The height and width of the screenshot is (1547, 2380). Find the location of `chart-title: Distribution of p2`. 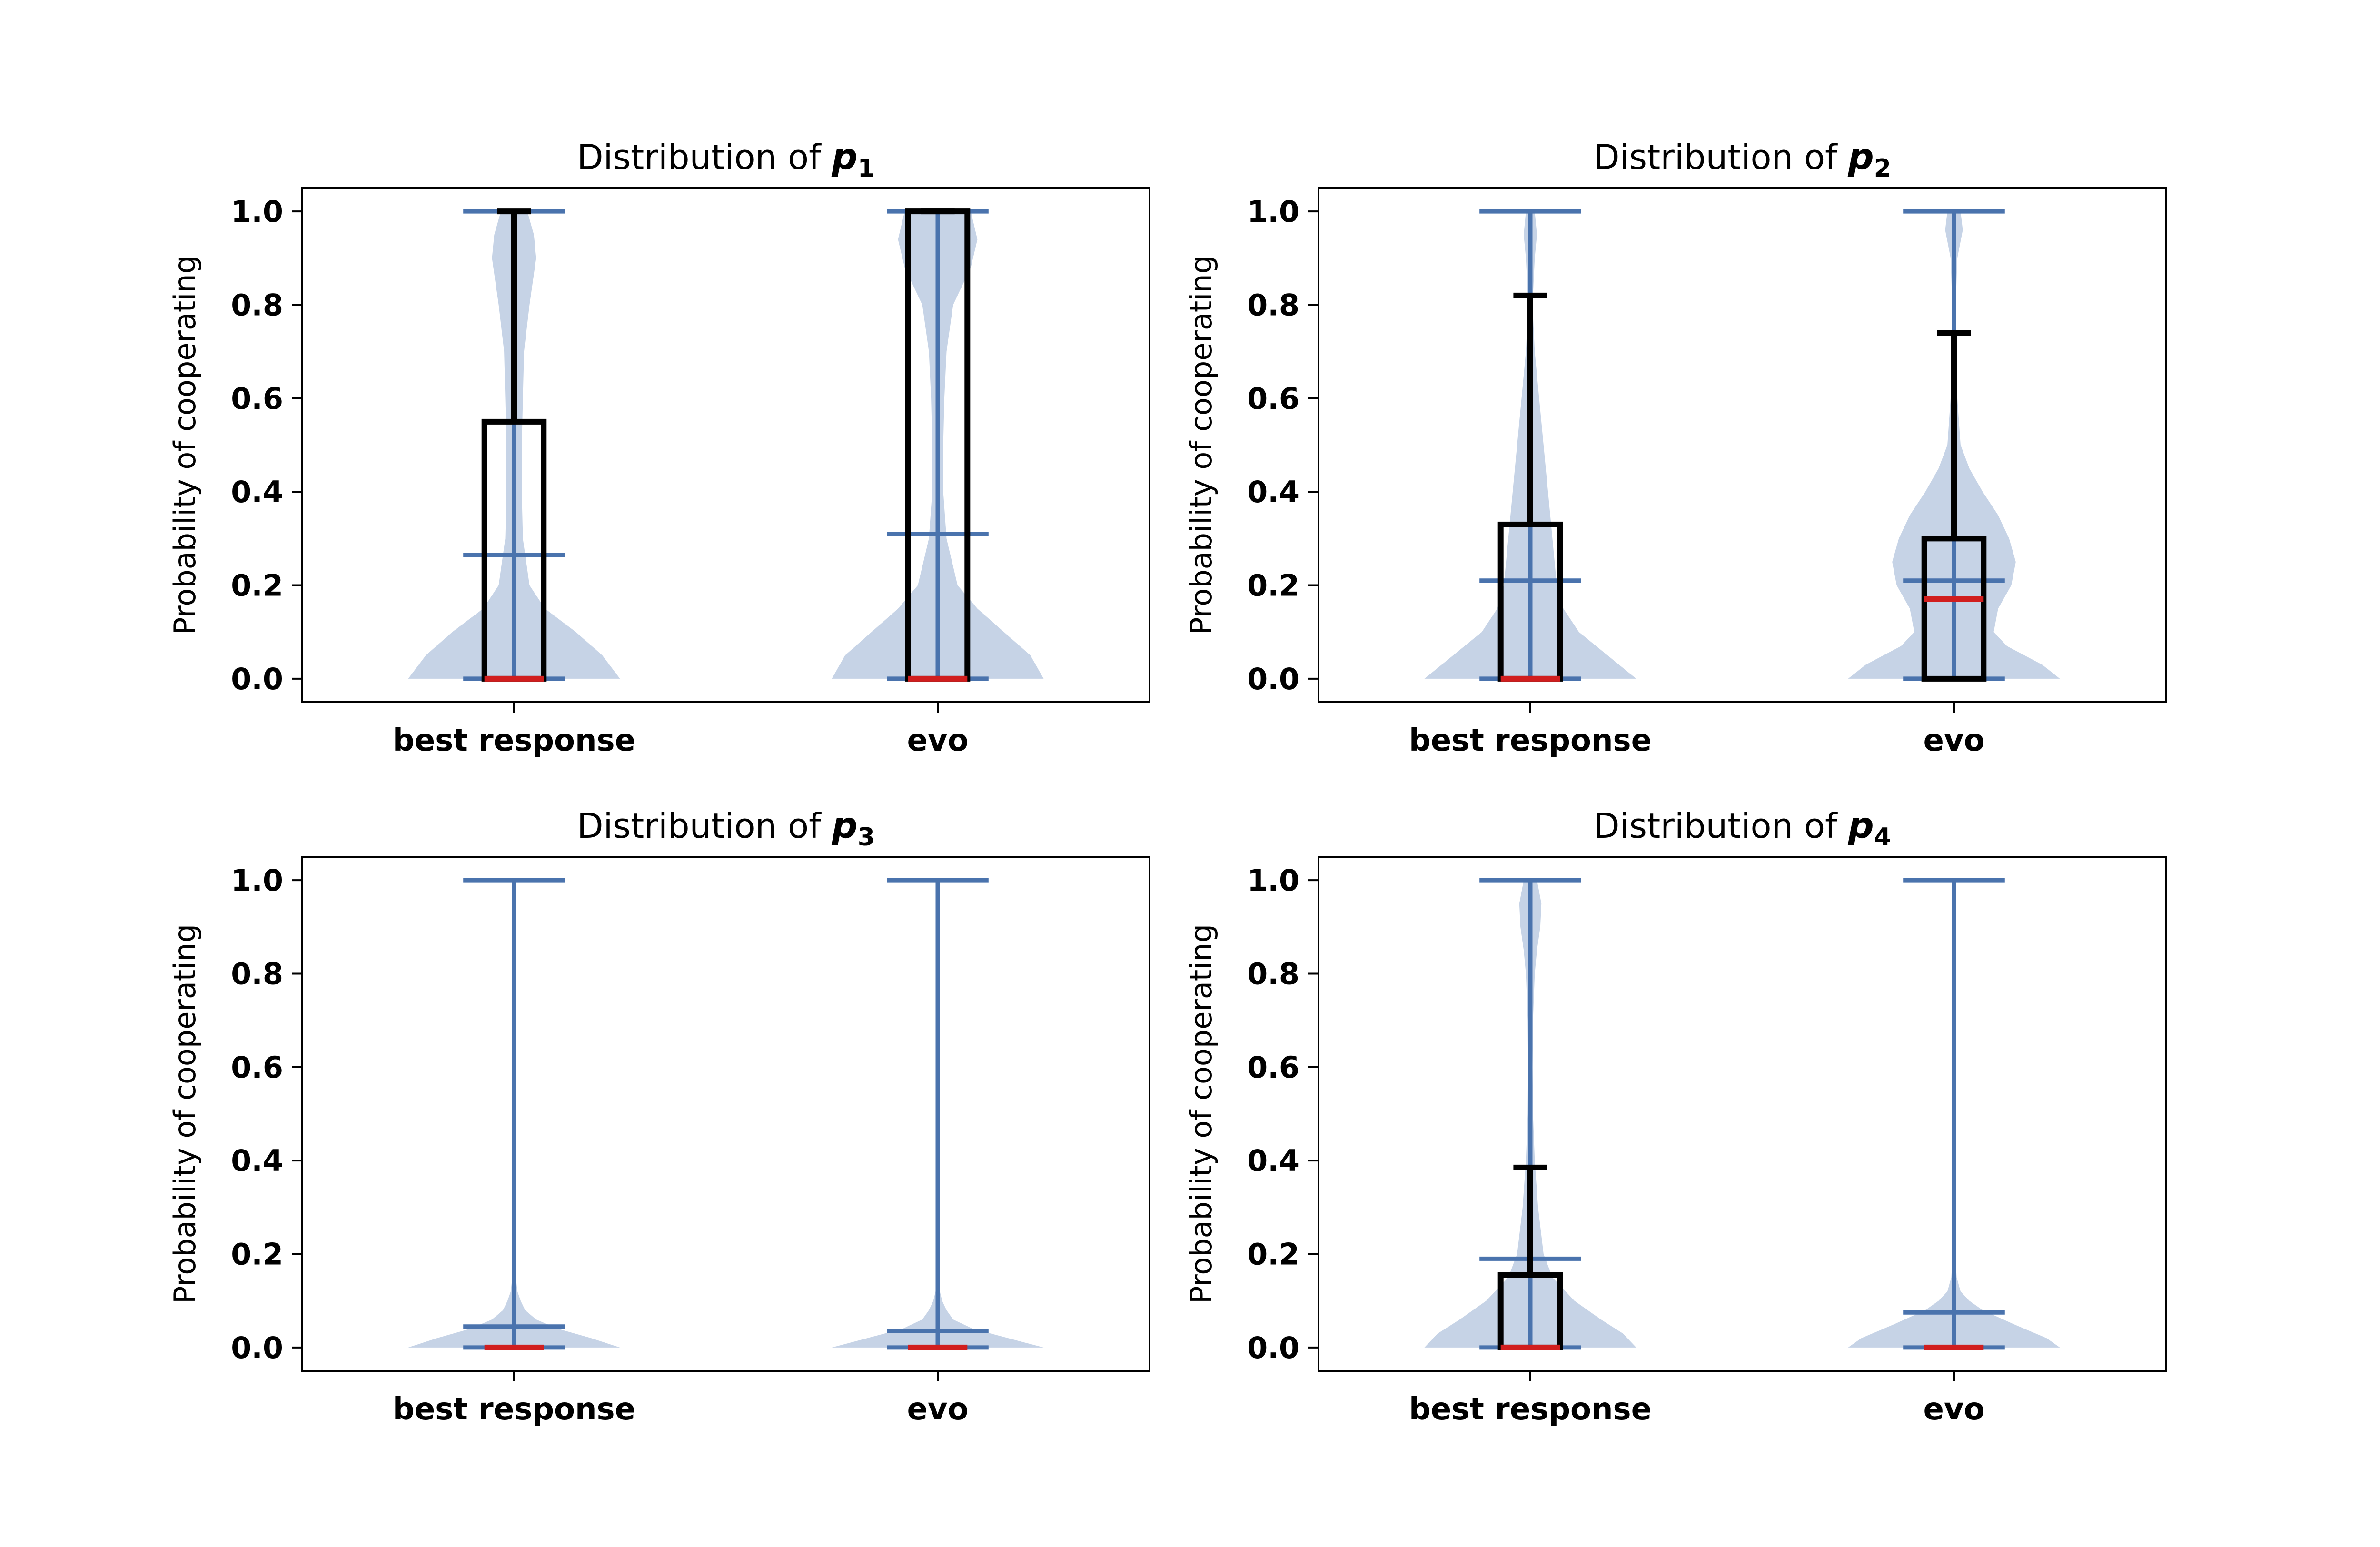

chart-title: Distribution of p2 is located at coordinates (1742, 159).